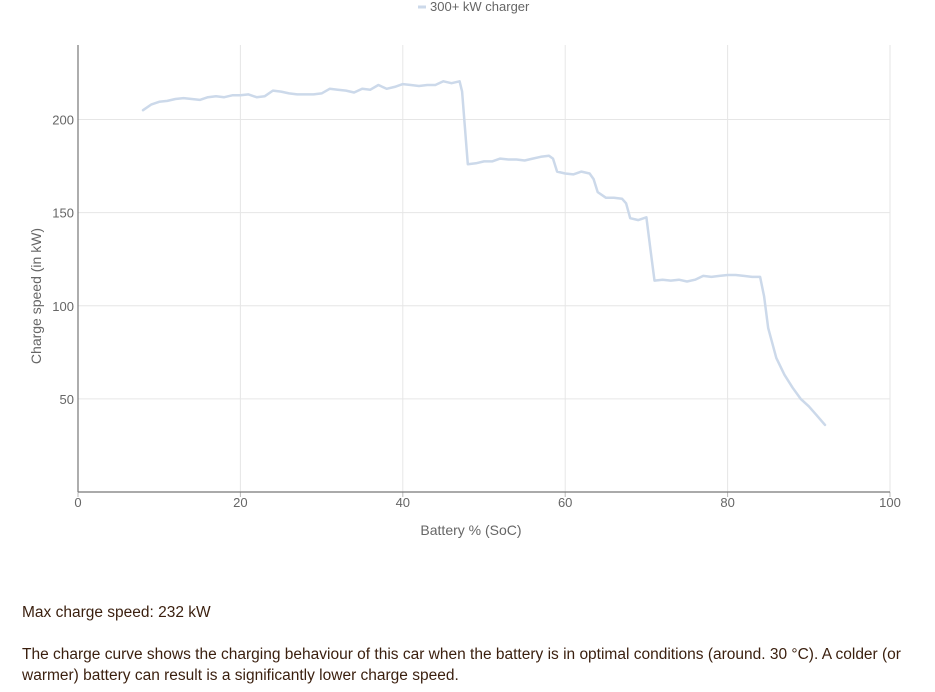 The height and width of the screenshot is (692, 935). Describe the element at coordinates (67, 399) in the screenshot. I see `y-tick-label-50: 50` at that location.